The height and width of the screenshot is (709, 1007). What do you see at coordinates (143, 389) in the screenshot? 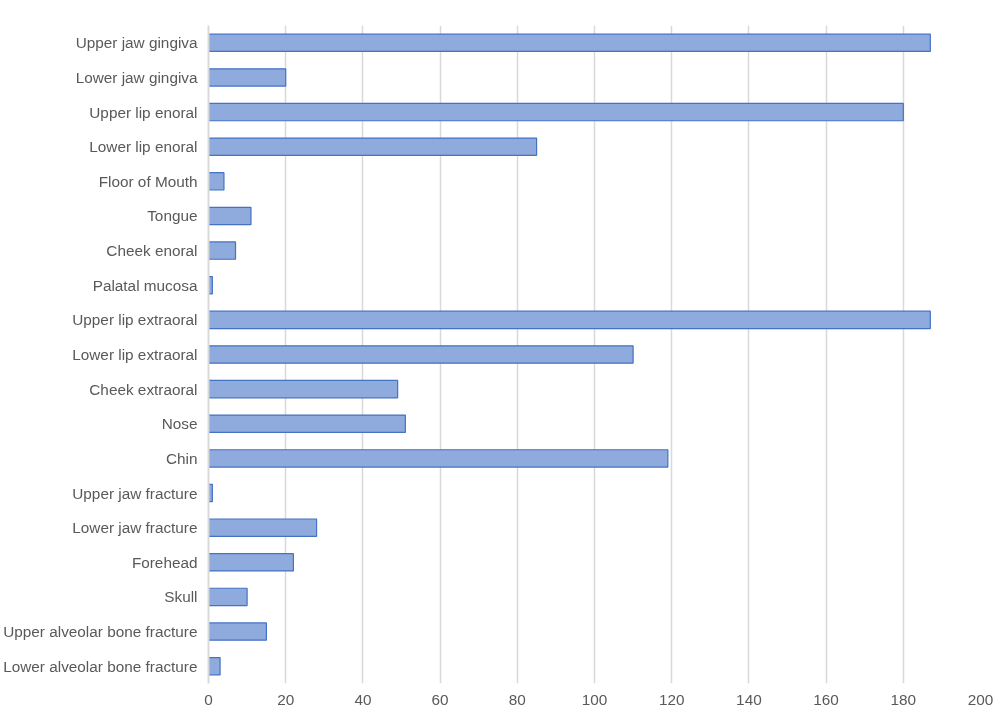
I see `y-tick-label: Cheek extraoral` at bounding box center [143, 389].